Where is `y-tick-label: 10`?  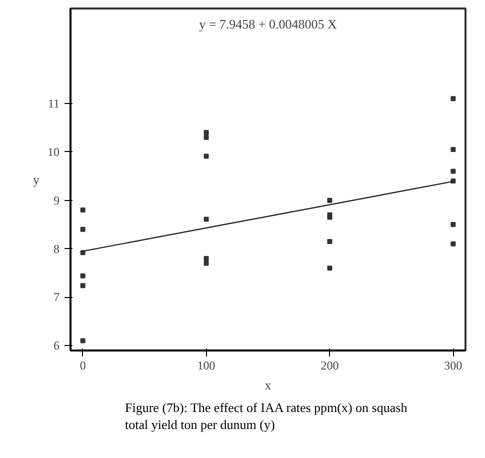 y-tick-label: 10 is located at coordinates (54, 151).